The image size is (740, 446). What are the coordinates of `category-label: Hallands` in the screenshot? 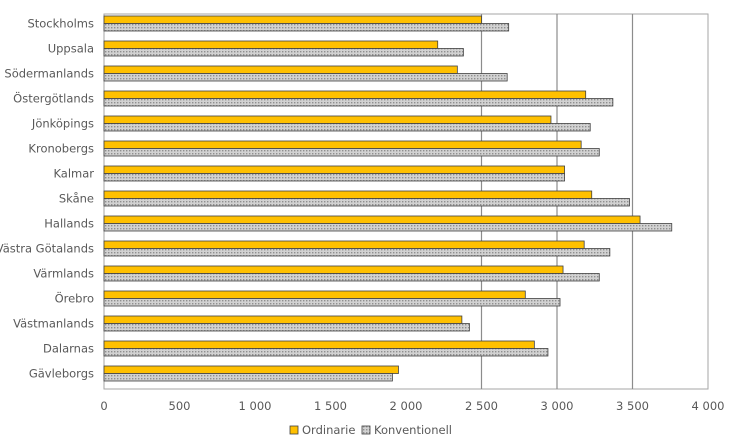 It's located at (69, 224).